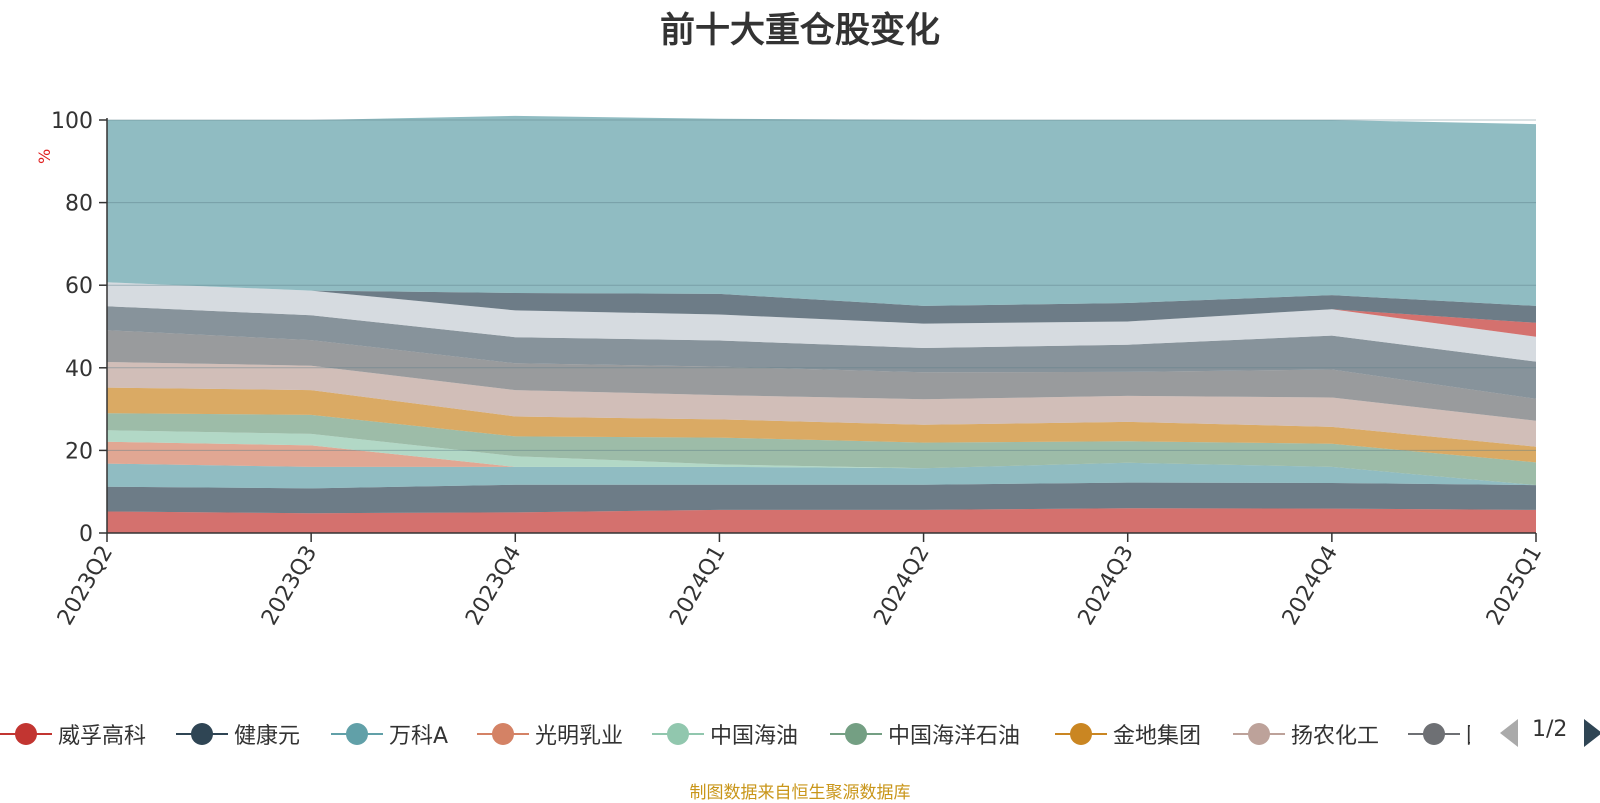 This screenshot has height=803, width=1600. I want to click on y-tick-label: 0, so click(86, 534).